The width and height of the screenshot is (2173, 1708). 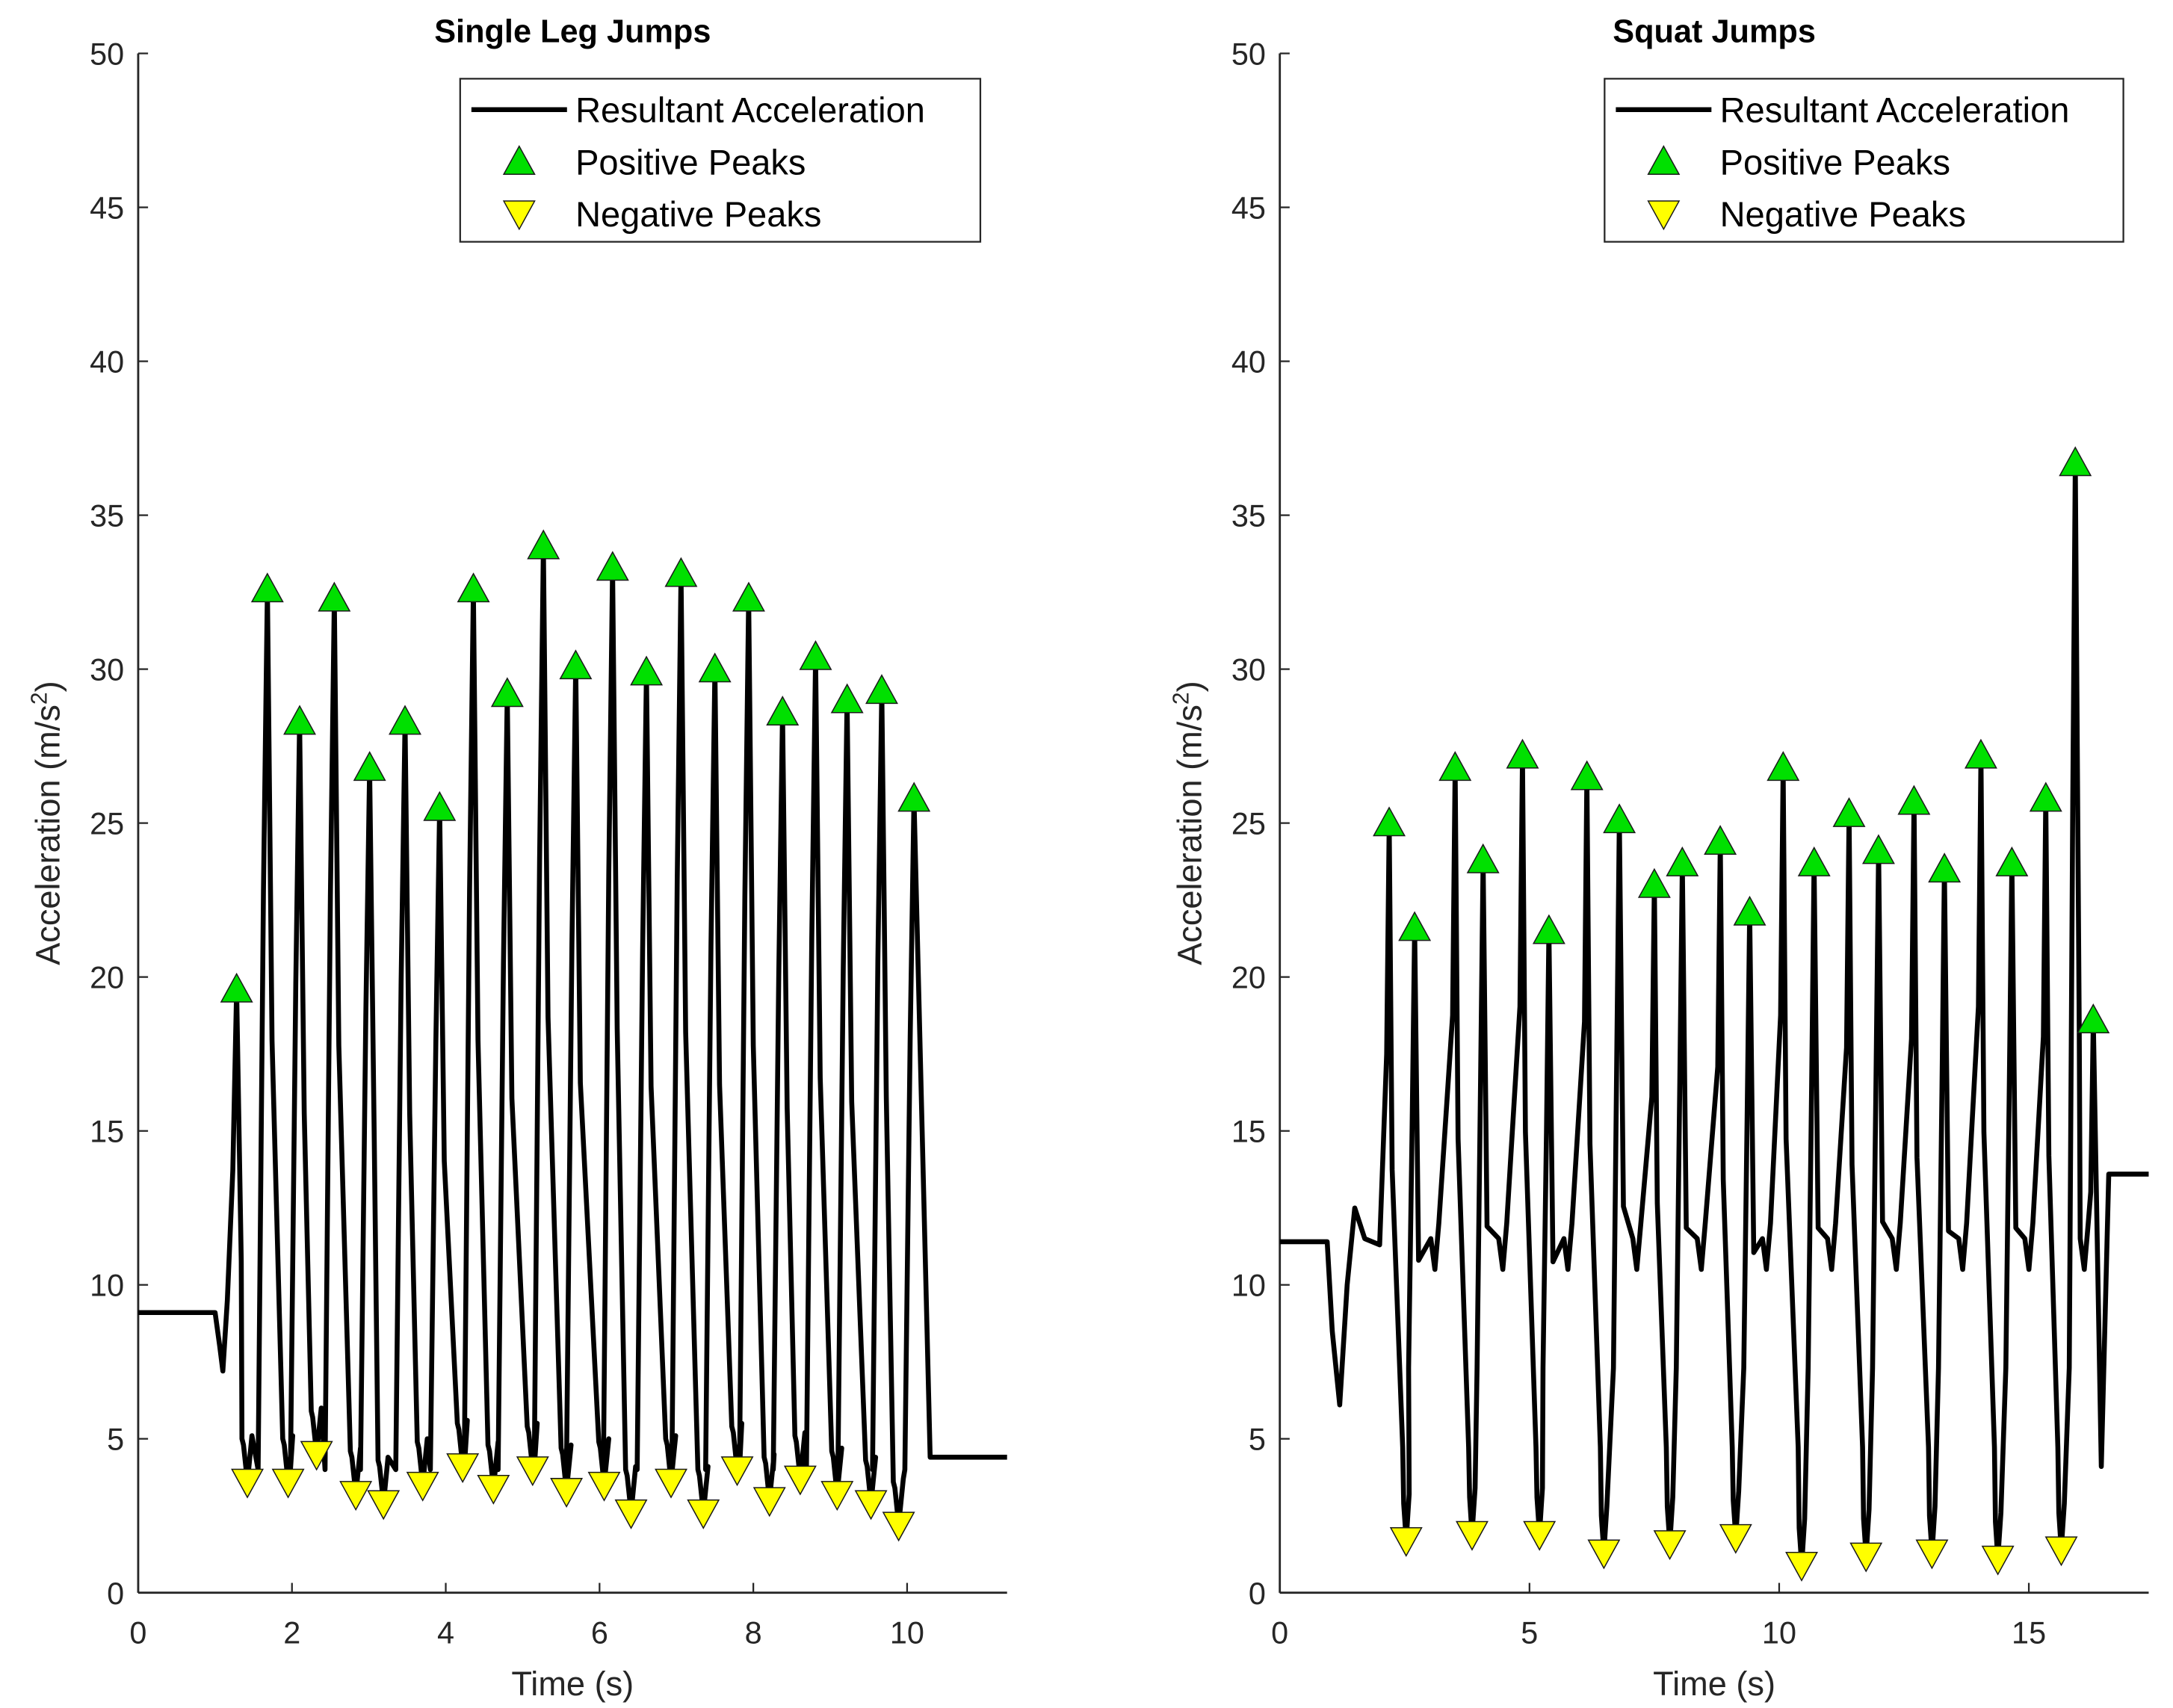 I want to click on y-tick-label: 45, so click(x=1248, y=208).